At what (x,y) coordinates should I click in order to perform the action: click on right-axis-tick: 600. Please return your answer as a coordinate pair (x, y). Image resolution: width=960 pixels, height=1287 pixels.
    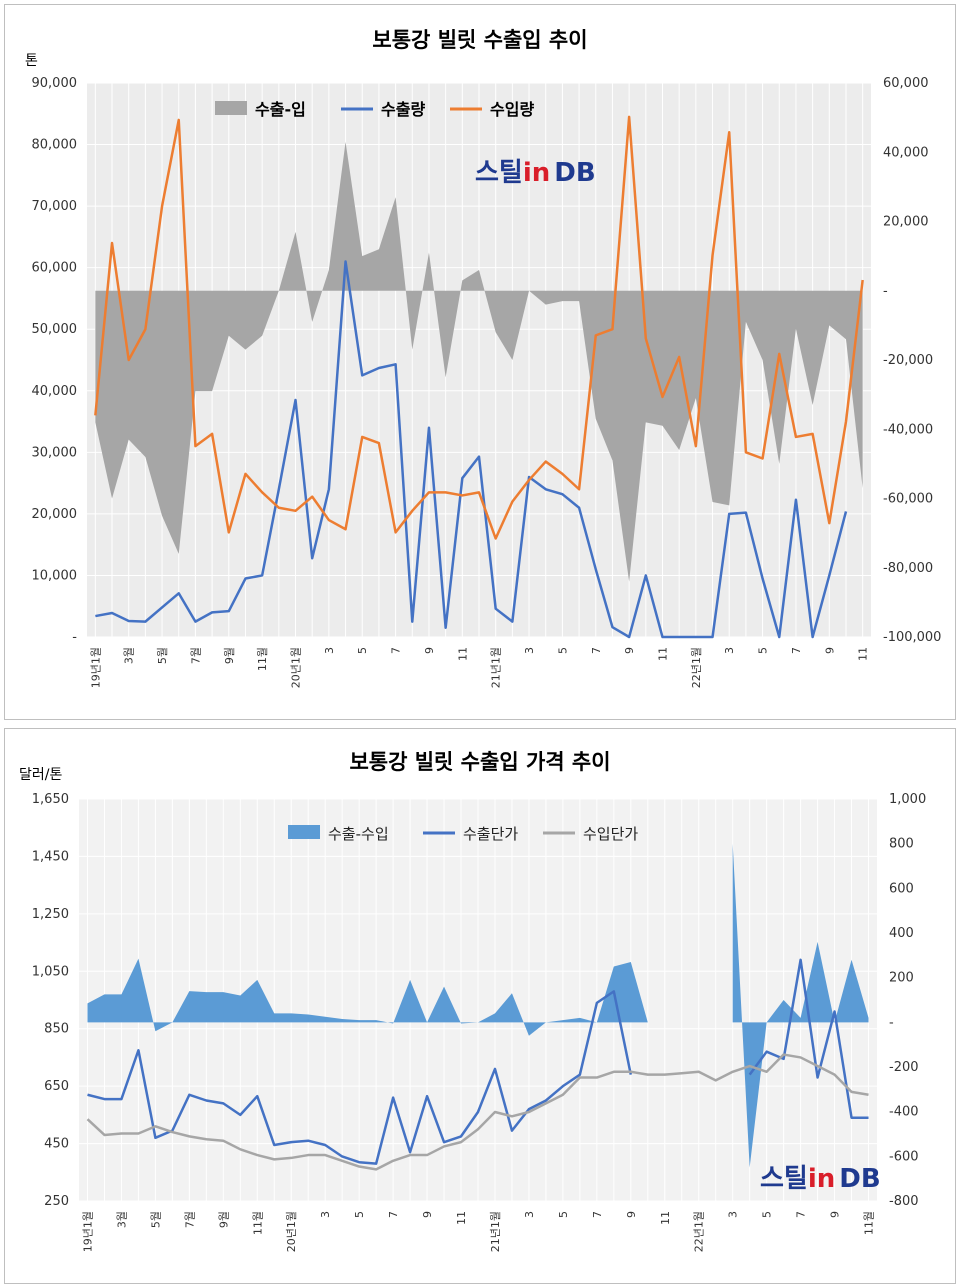
    Looking at the image, I should click on (901, 888).